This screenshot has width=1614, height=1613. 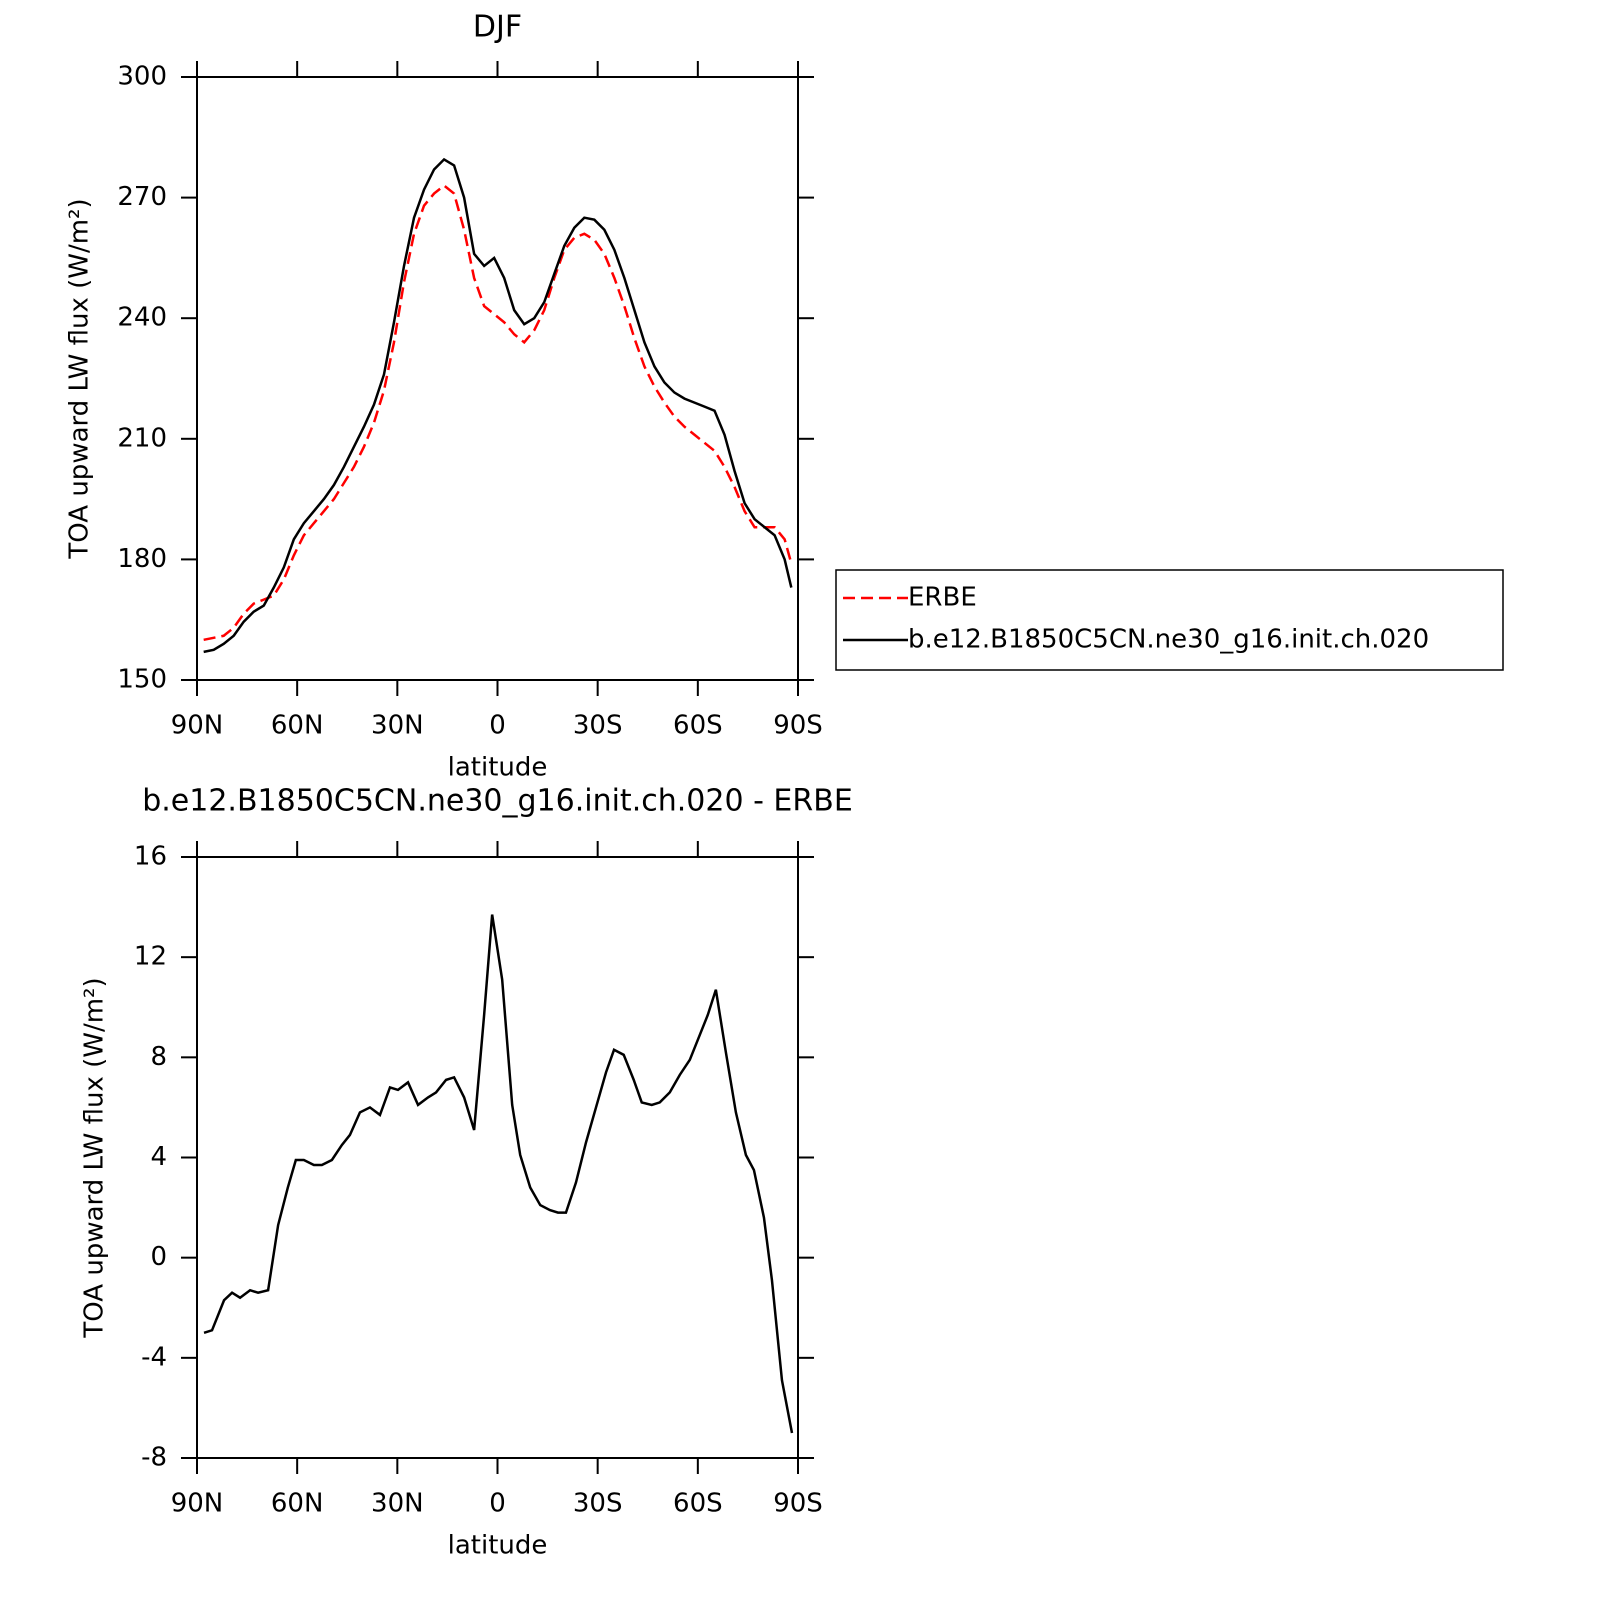 What do you see at coordinates (142, 318) in the screenshot?
I see `y-tick-label: 240` at bounding box center [142, 318].